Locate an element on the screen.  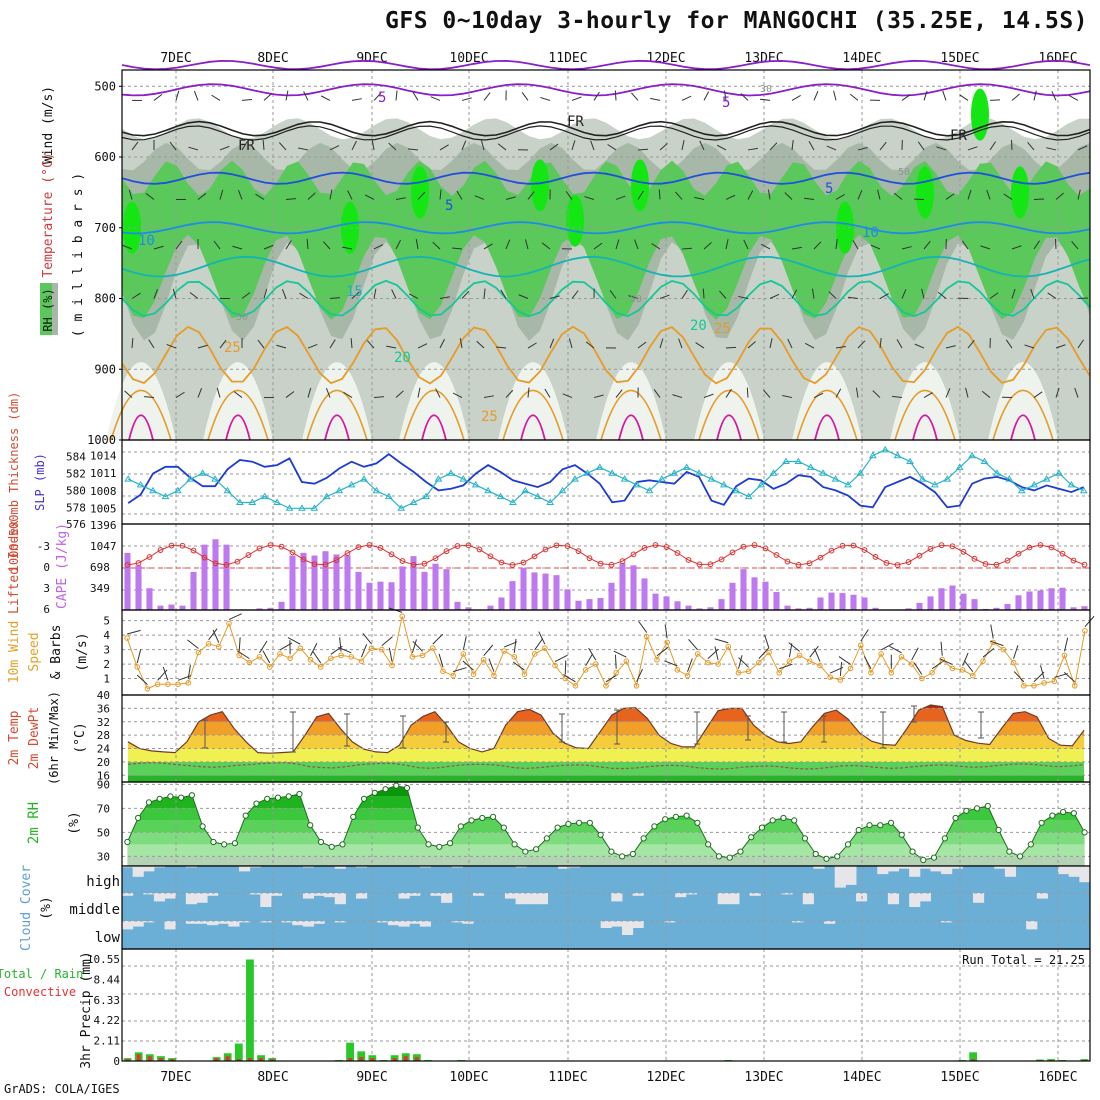
wind-speed-line is located at coordinates (606, 653).